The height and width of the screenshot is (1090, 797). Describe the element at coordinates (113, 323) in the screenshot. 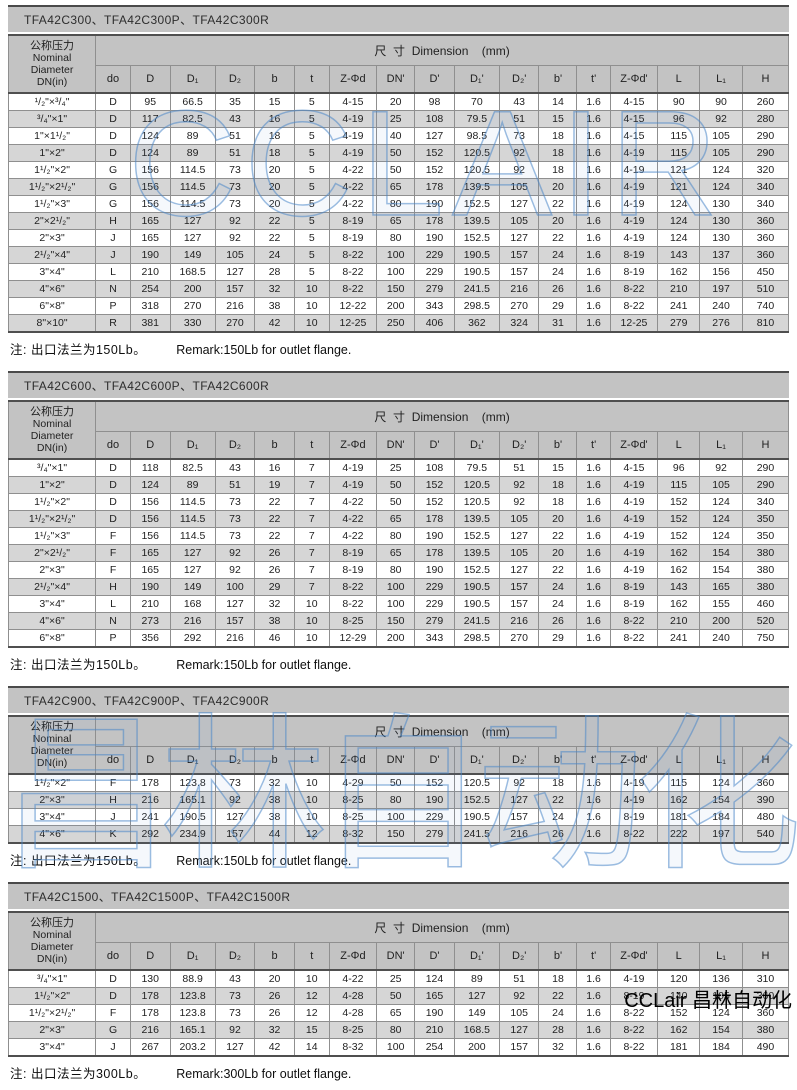

I see `table-cell: R` at that location.